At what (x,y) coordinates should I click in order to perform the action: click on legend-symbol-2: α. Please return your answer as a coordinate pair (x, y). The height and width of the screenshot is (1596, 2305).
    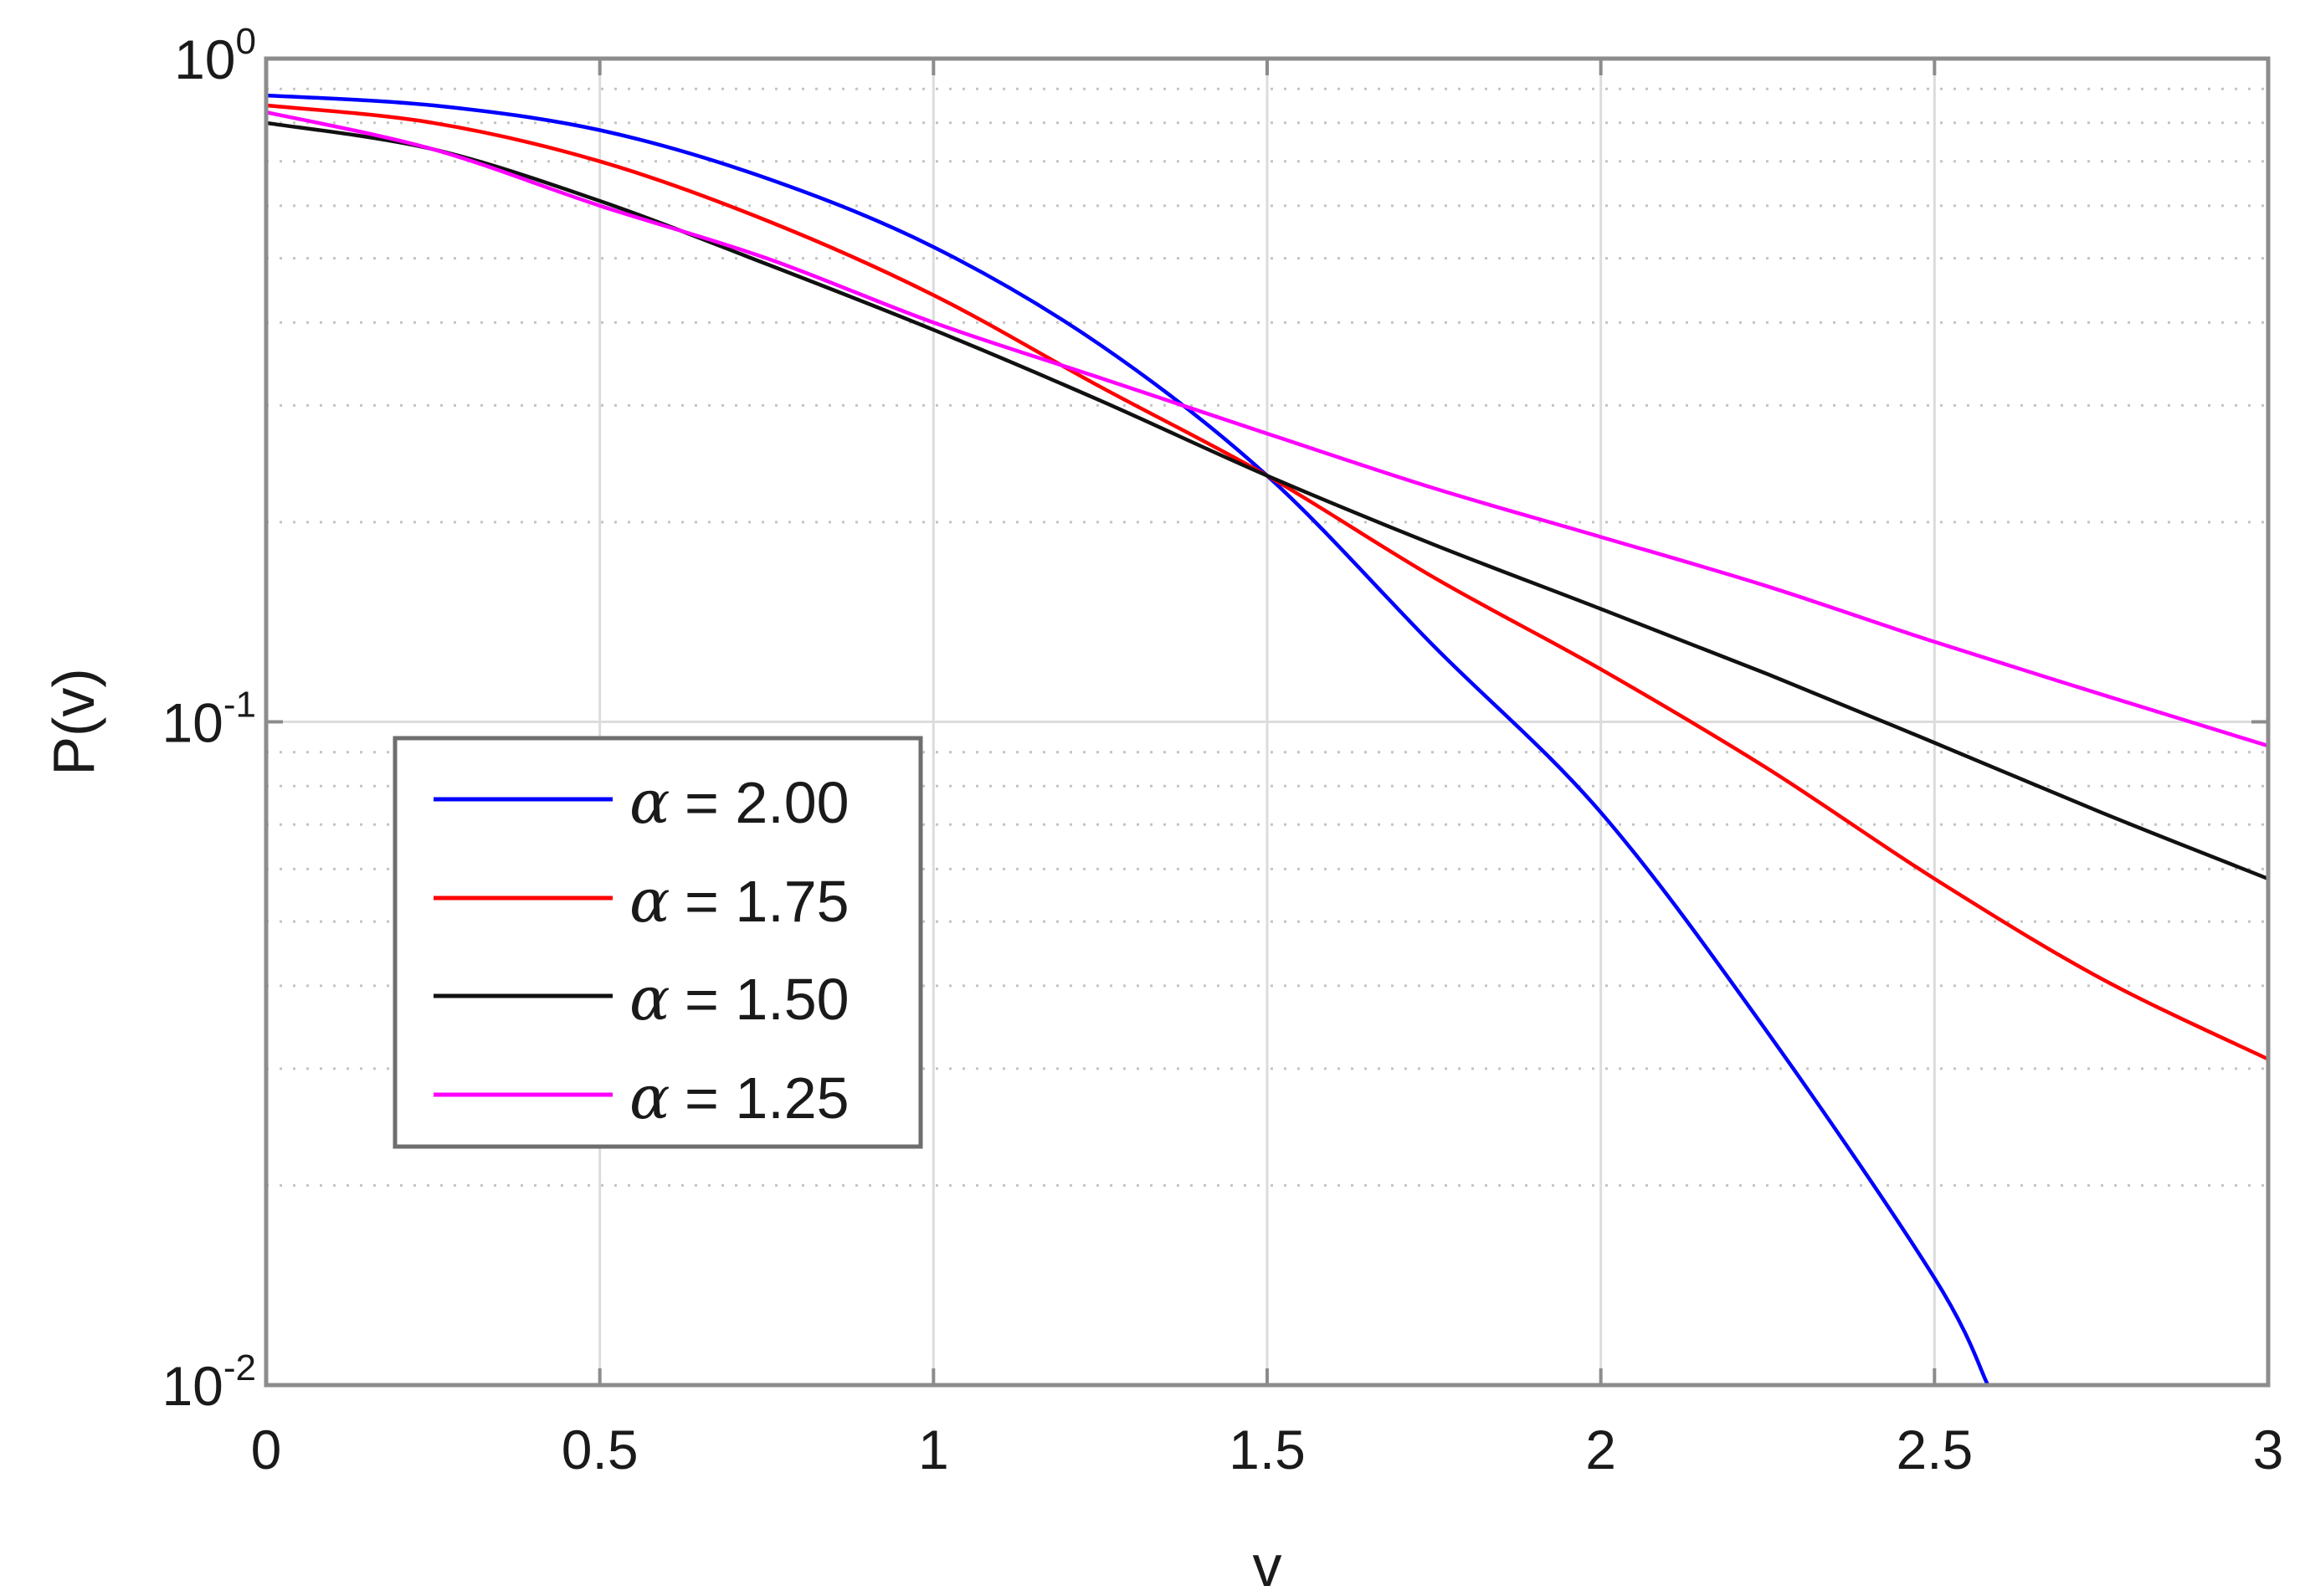
    Looking at the image, I should click on (649, 900).